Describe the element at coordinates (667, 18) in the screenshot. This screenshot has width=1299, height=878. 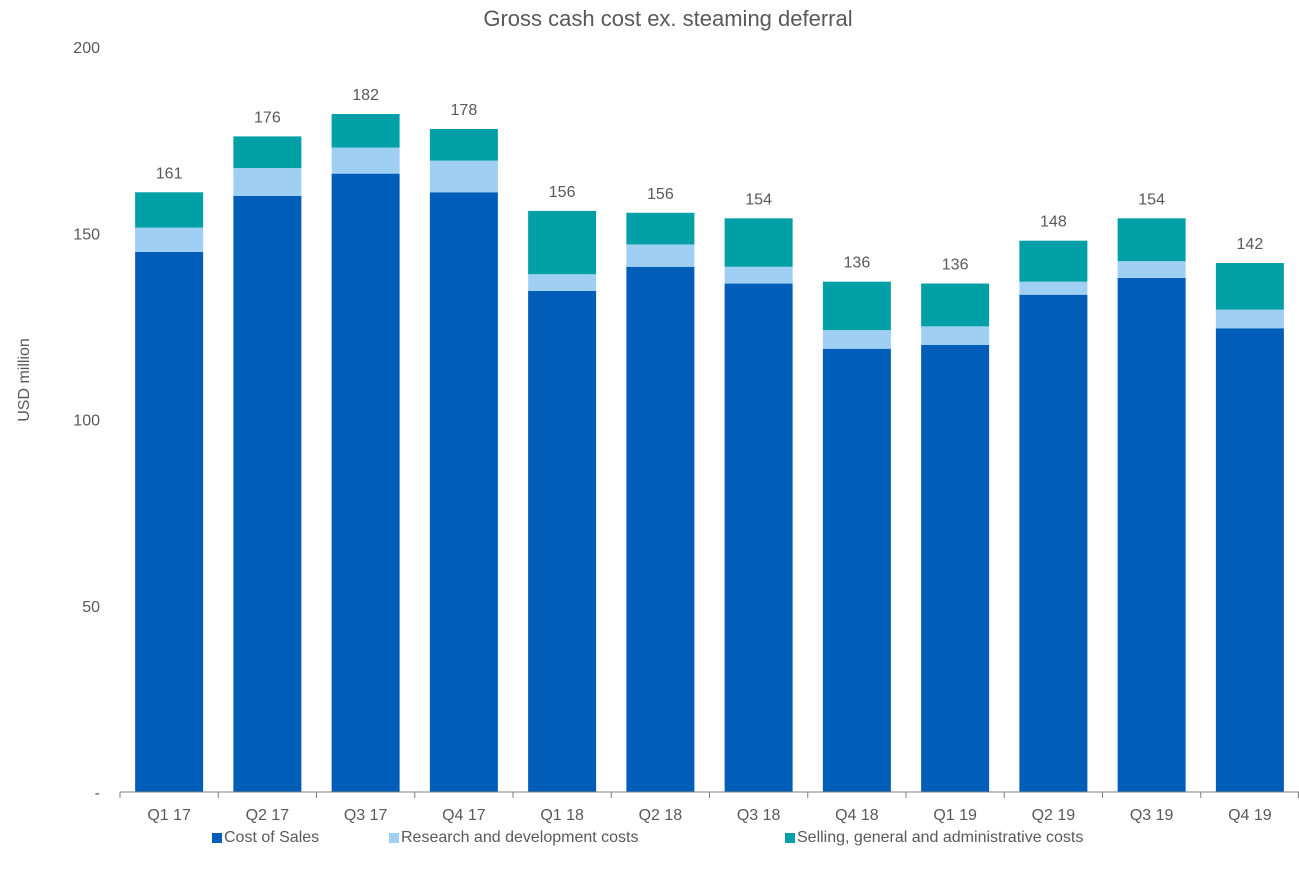
I see `chart-title: Gross cash cost ex. steaming deferral` at that location.